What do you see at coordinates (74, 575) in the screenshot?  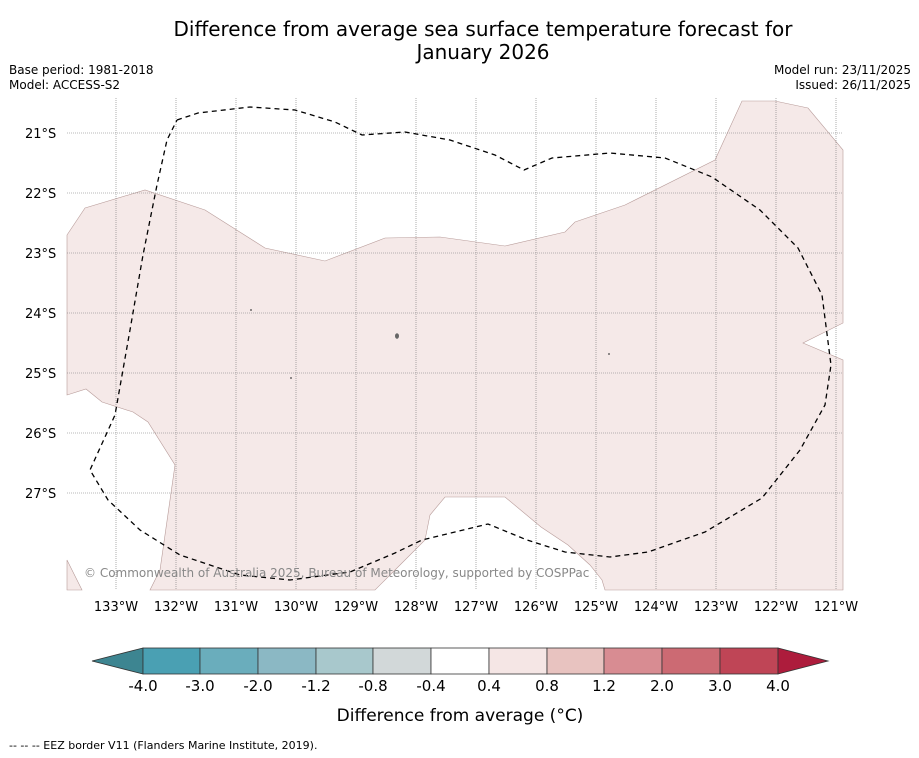 I see `bottom-left-sliver` at bounding box center [74, 575].